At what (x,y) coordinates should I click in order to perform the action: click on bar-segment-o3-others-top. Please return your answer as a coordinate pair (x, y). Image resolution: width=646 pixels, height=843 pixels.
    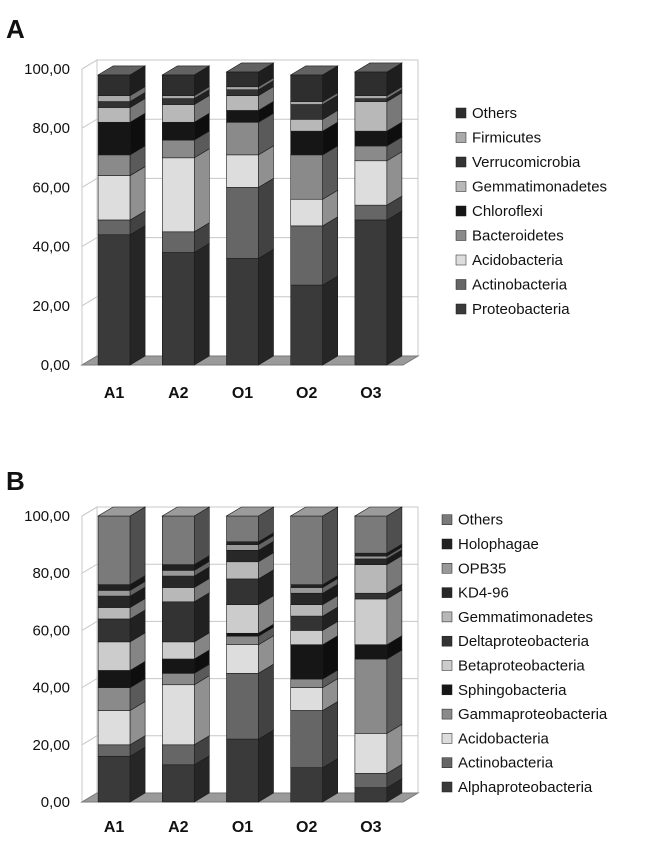
    Looking at the image, I should click on (378, 511).